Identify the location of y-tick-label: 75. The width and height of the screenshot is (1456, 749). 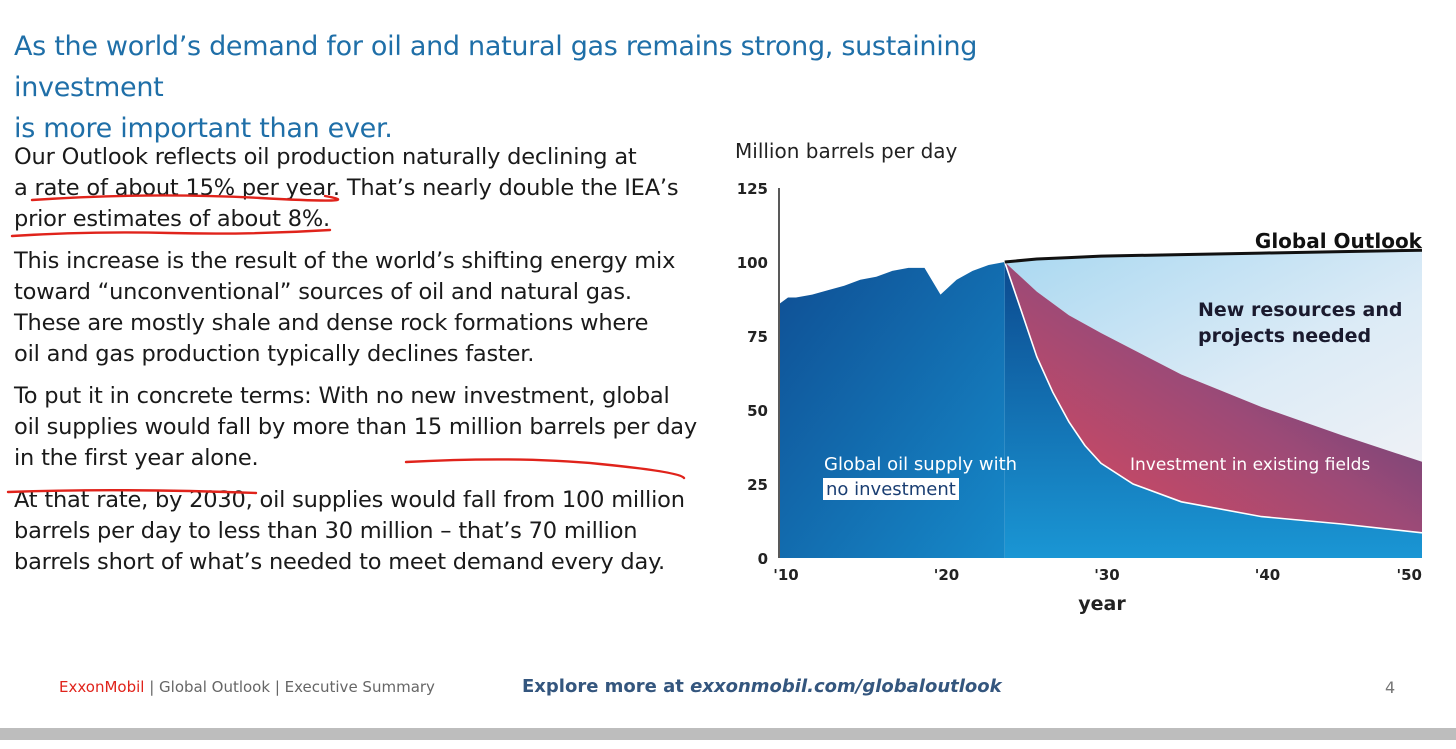
(757, 337).